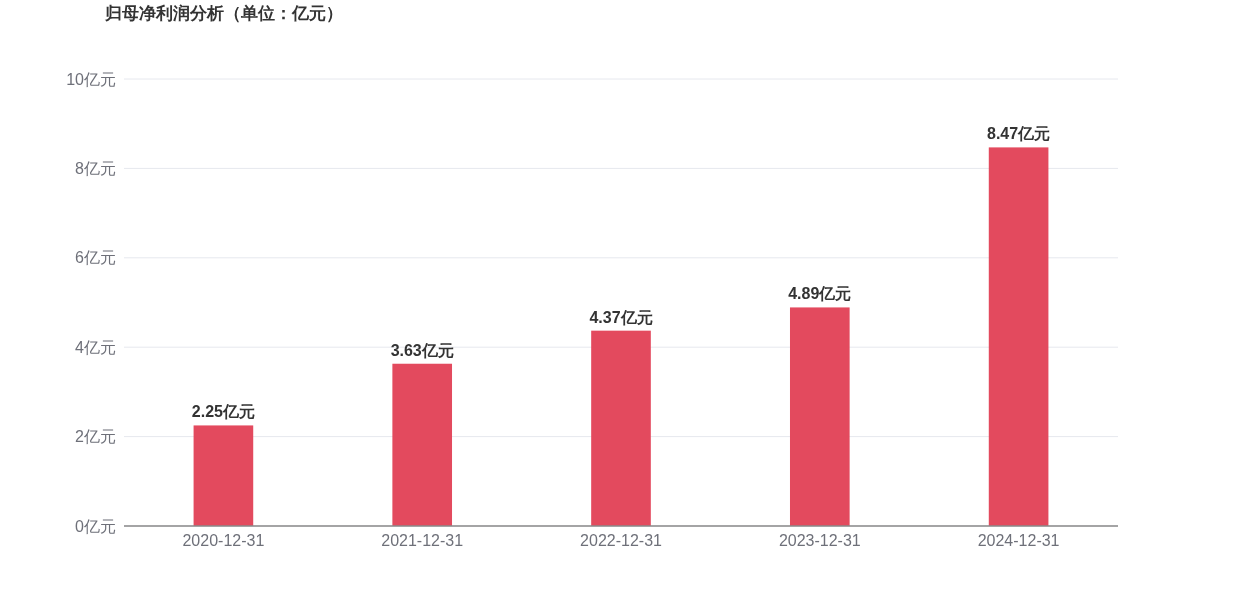  I want to click on data-label: 4.89亿元, so click(820, 294).